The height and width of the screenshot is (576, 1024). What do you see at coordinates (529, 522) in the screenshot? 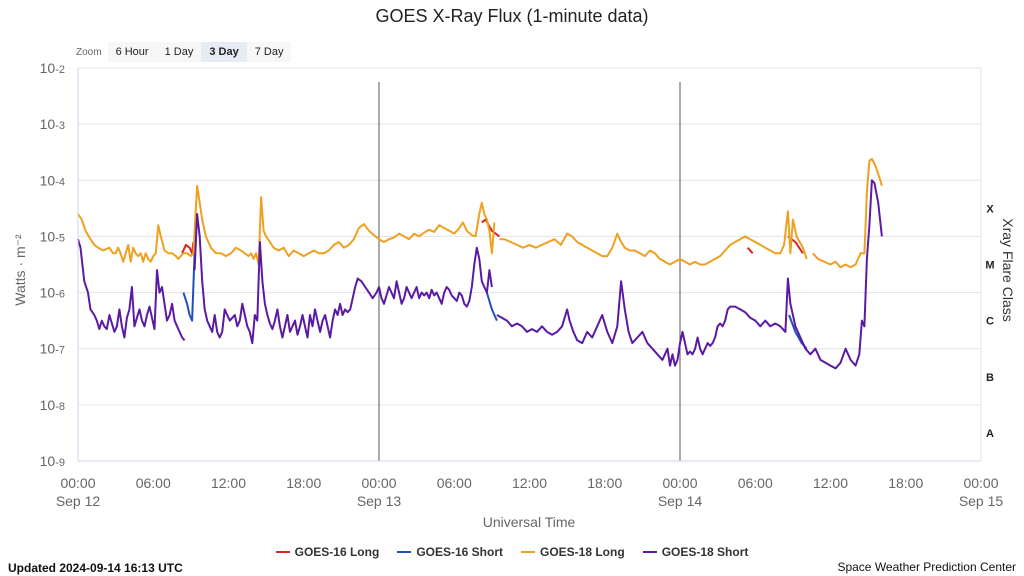
I see `x-axis-title: Universal Time` at bounding box center [529, 522].